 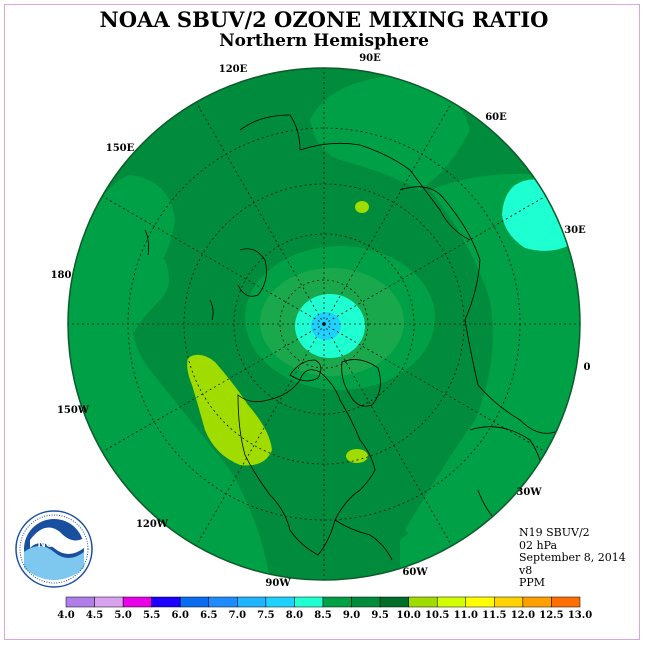 I want to click on lon-label-150e: 150E, so click(x=120, y=148).